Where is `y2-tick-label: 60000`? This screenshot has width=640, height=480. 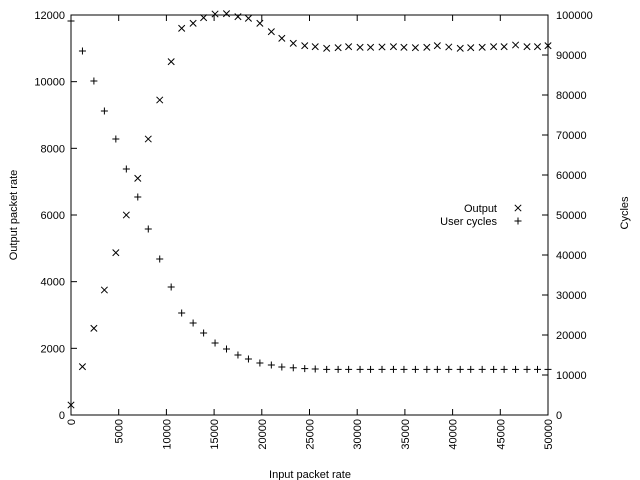 y2-tick-label: 60000 is located at coordinates (571, 176).